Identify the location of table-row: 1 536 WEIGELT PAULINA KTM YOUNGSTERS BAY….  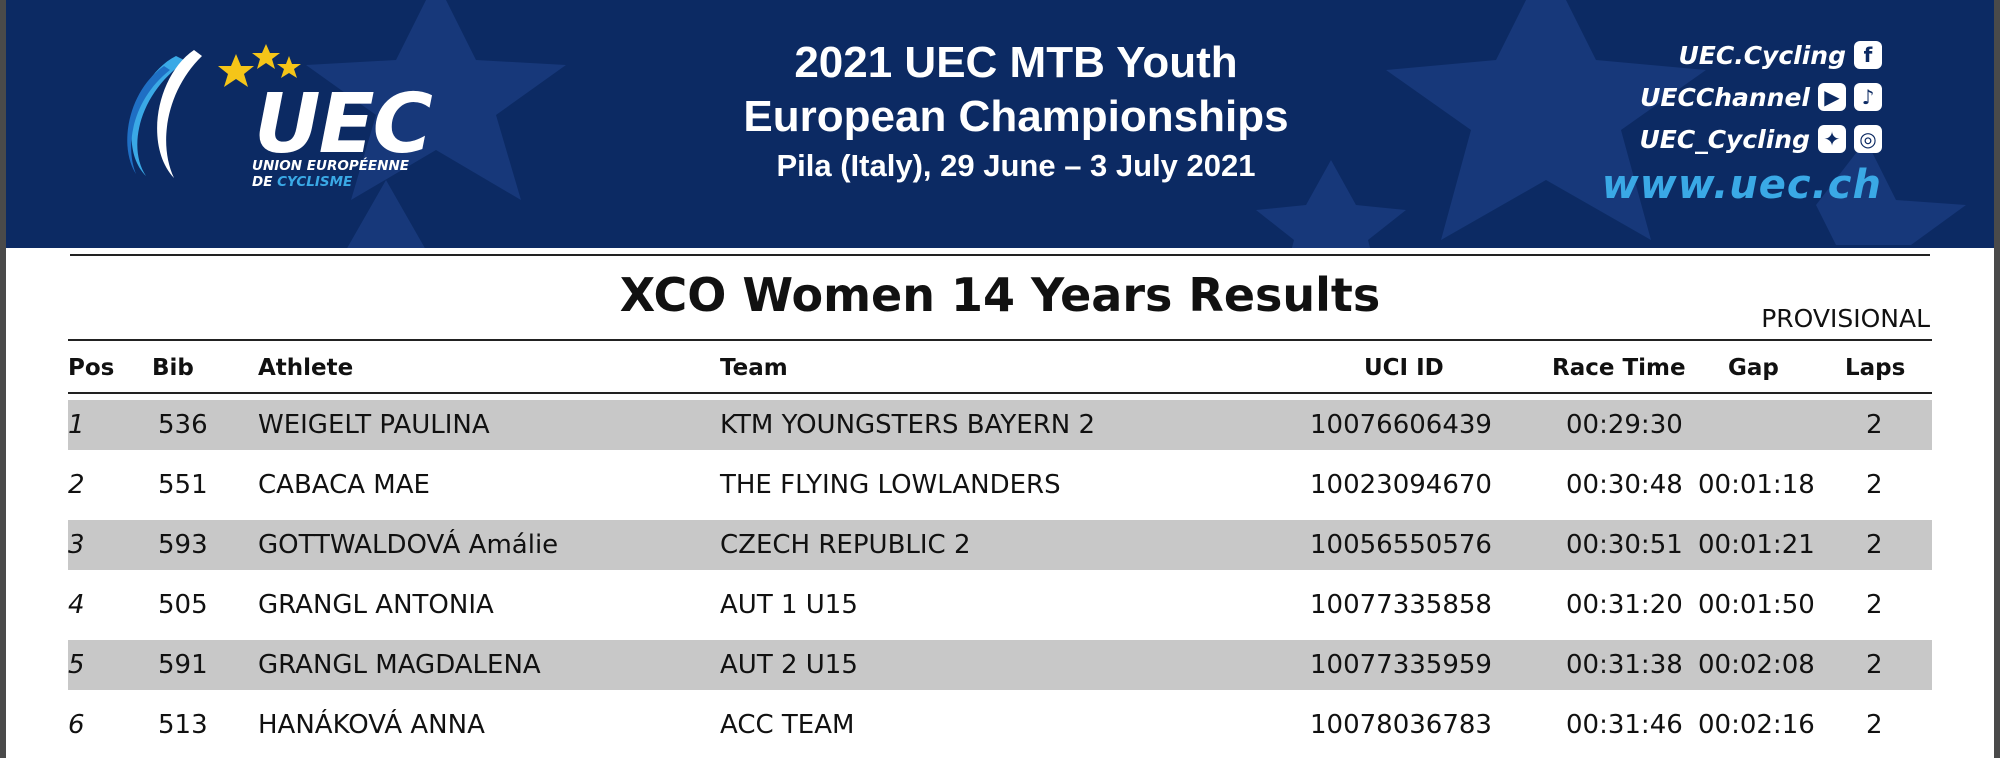
(1000, 430).